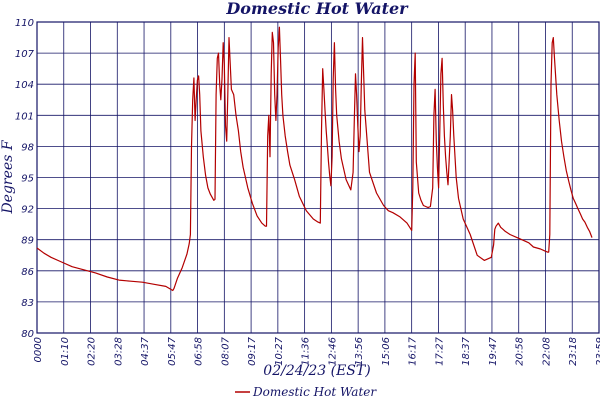 The height and width of the screenshot is (400, 600). Describe the element at coordinates (24, 85) in the screenshot. I see `y-tick-label: 104` at that location.